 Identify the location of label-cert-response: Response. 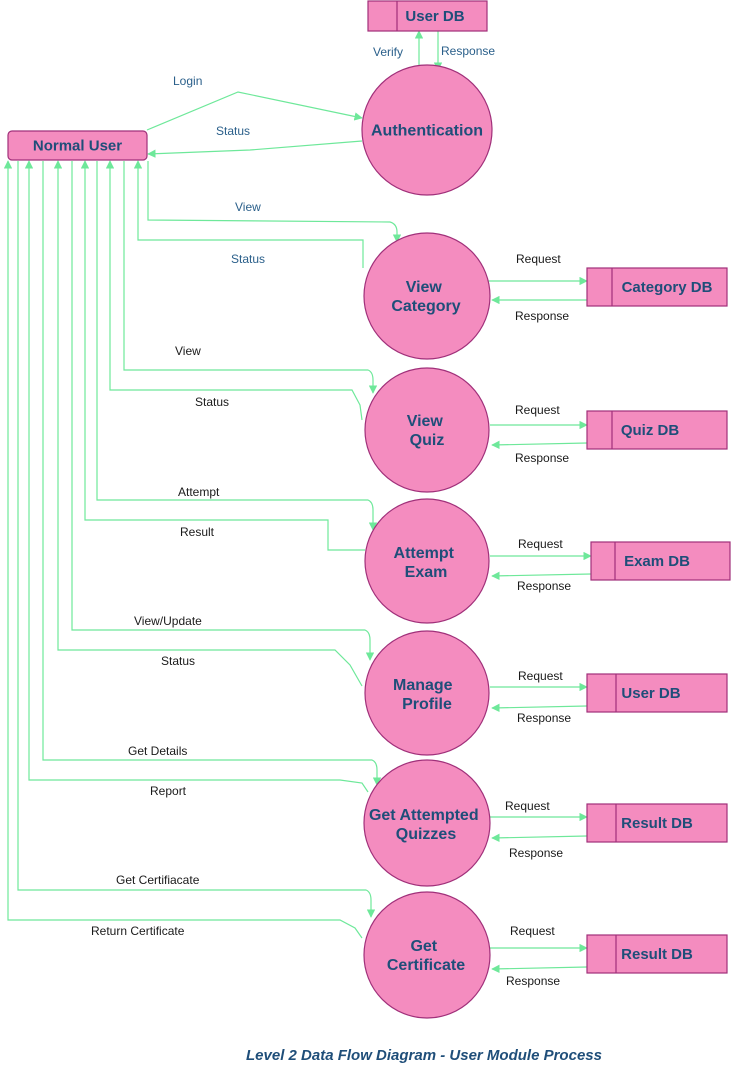
(533, 981).